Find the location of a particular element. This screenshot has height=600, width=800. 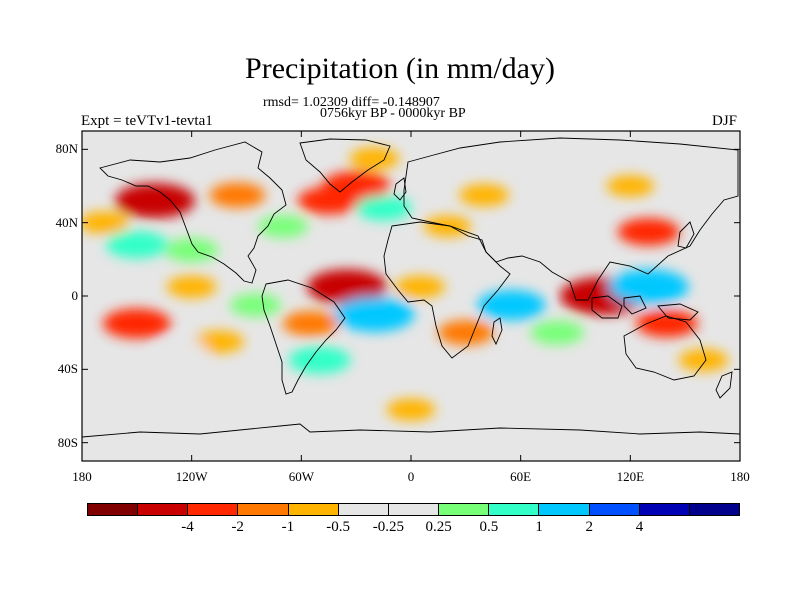

colorbar-label: 4 is located at coordinates (639, 527).